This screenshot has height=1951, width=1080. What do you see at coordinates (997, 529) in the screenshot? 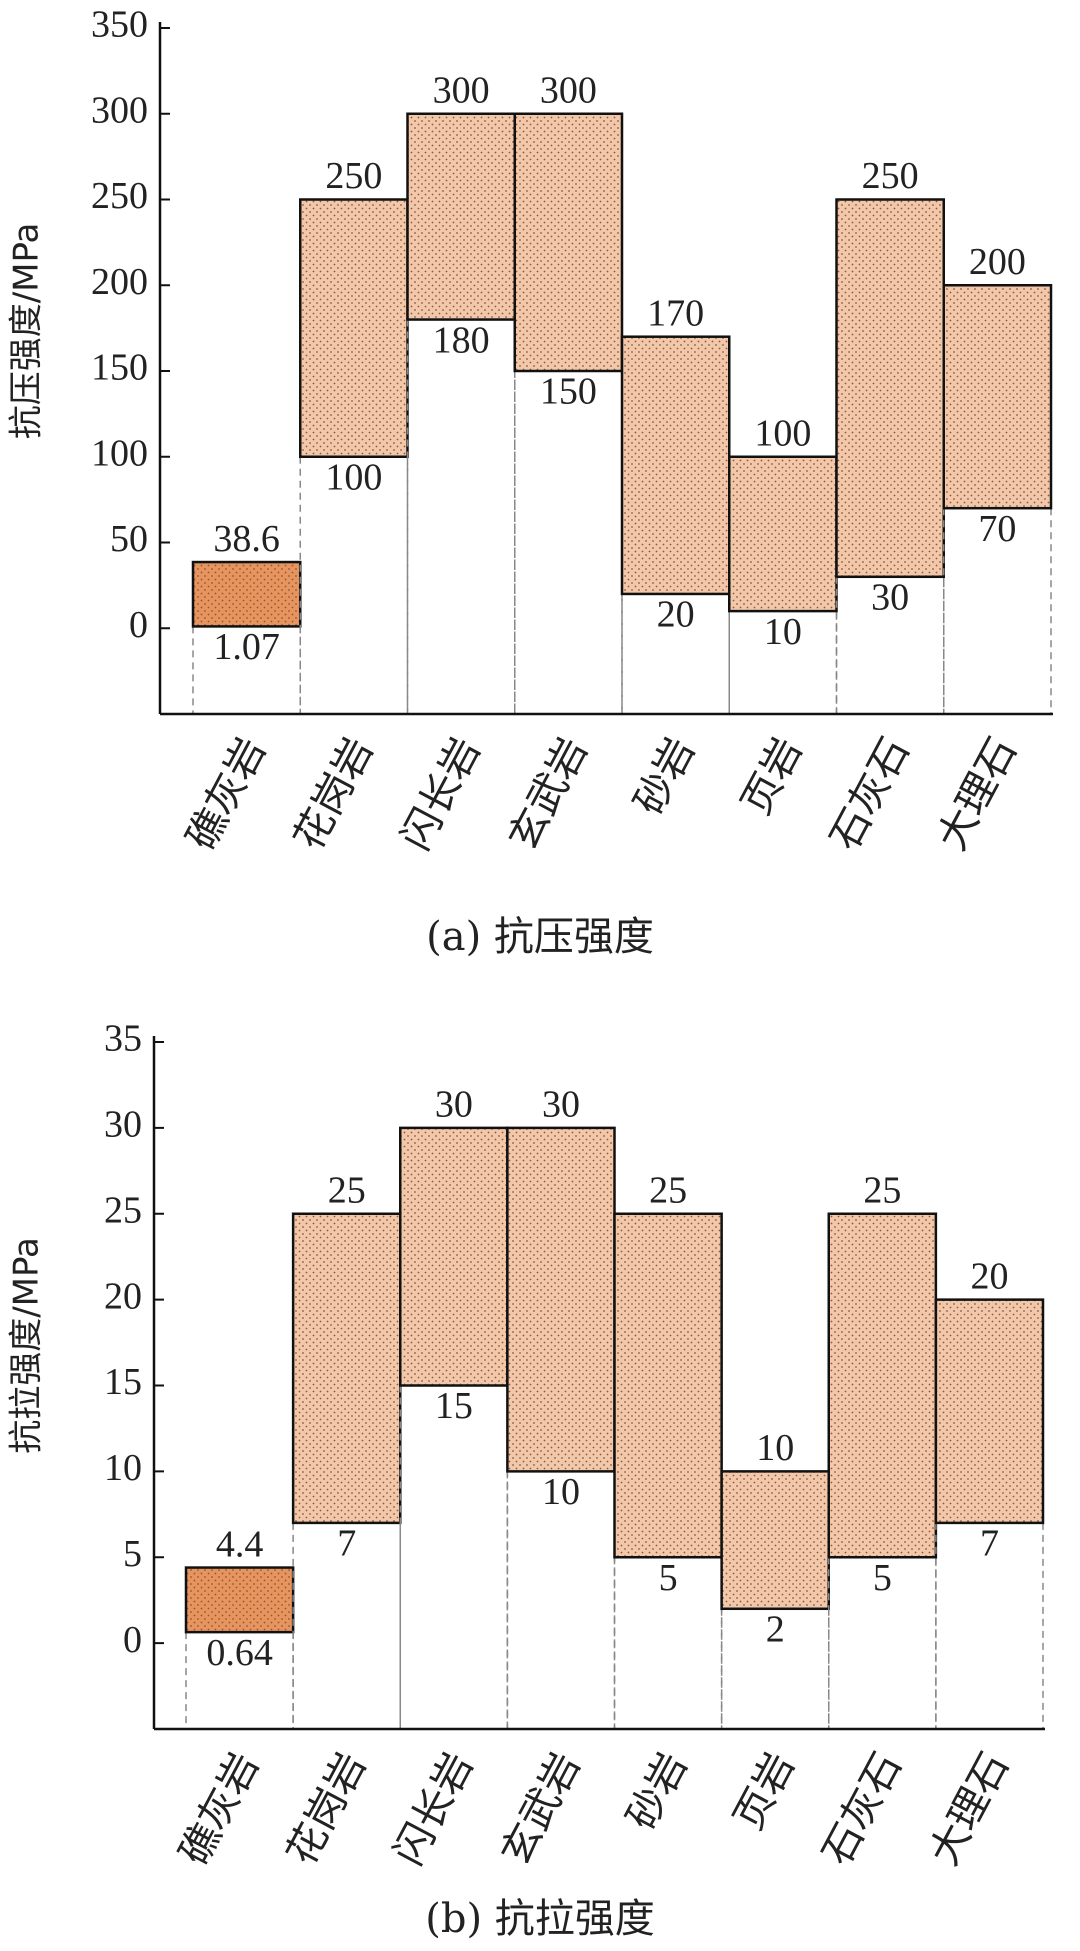
I see `low-label: 70` at bounding box center [997, 529].